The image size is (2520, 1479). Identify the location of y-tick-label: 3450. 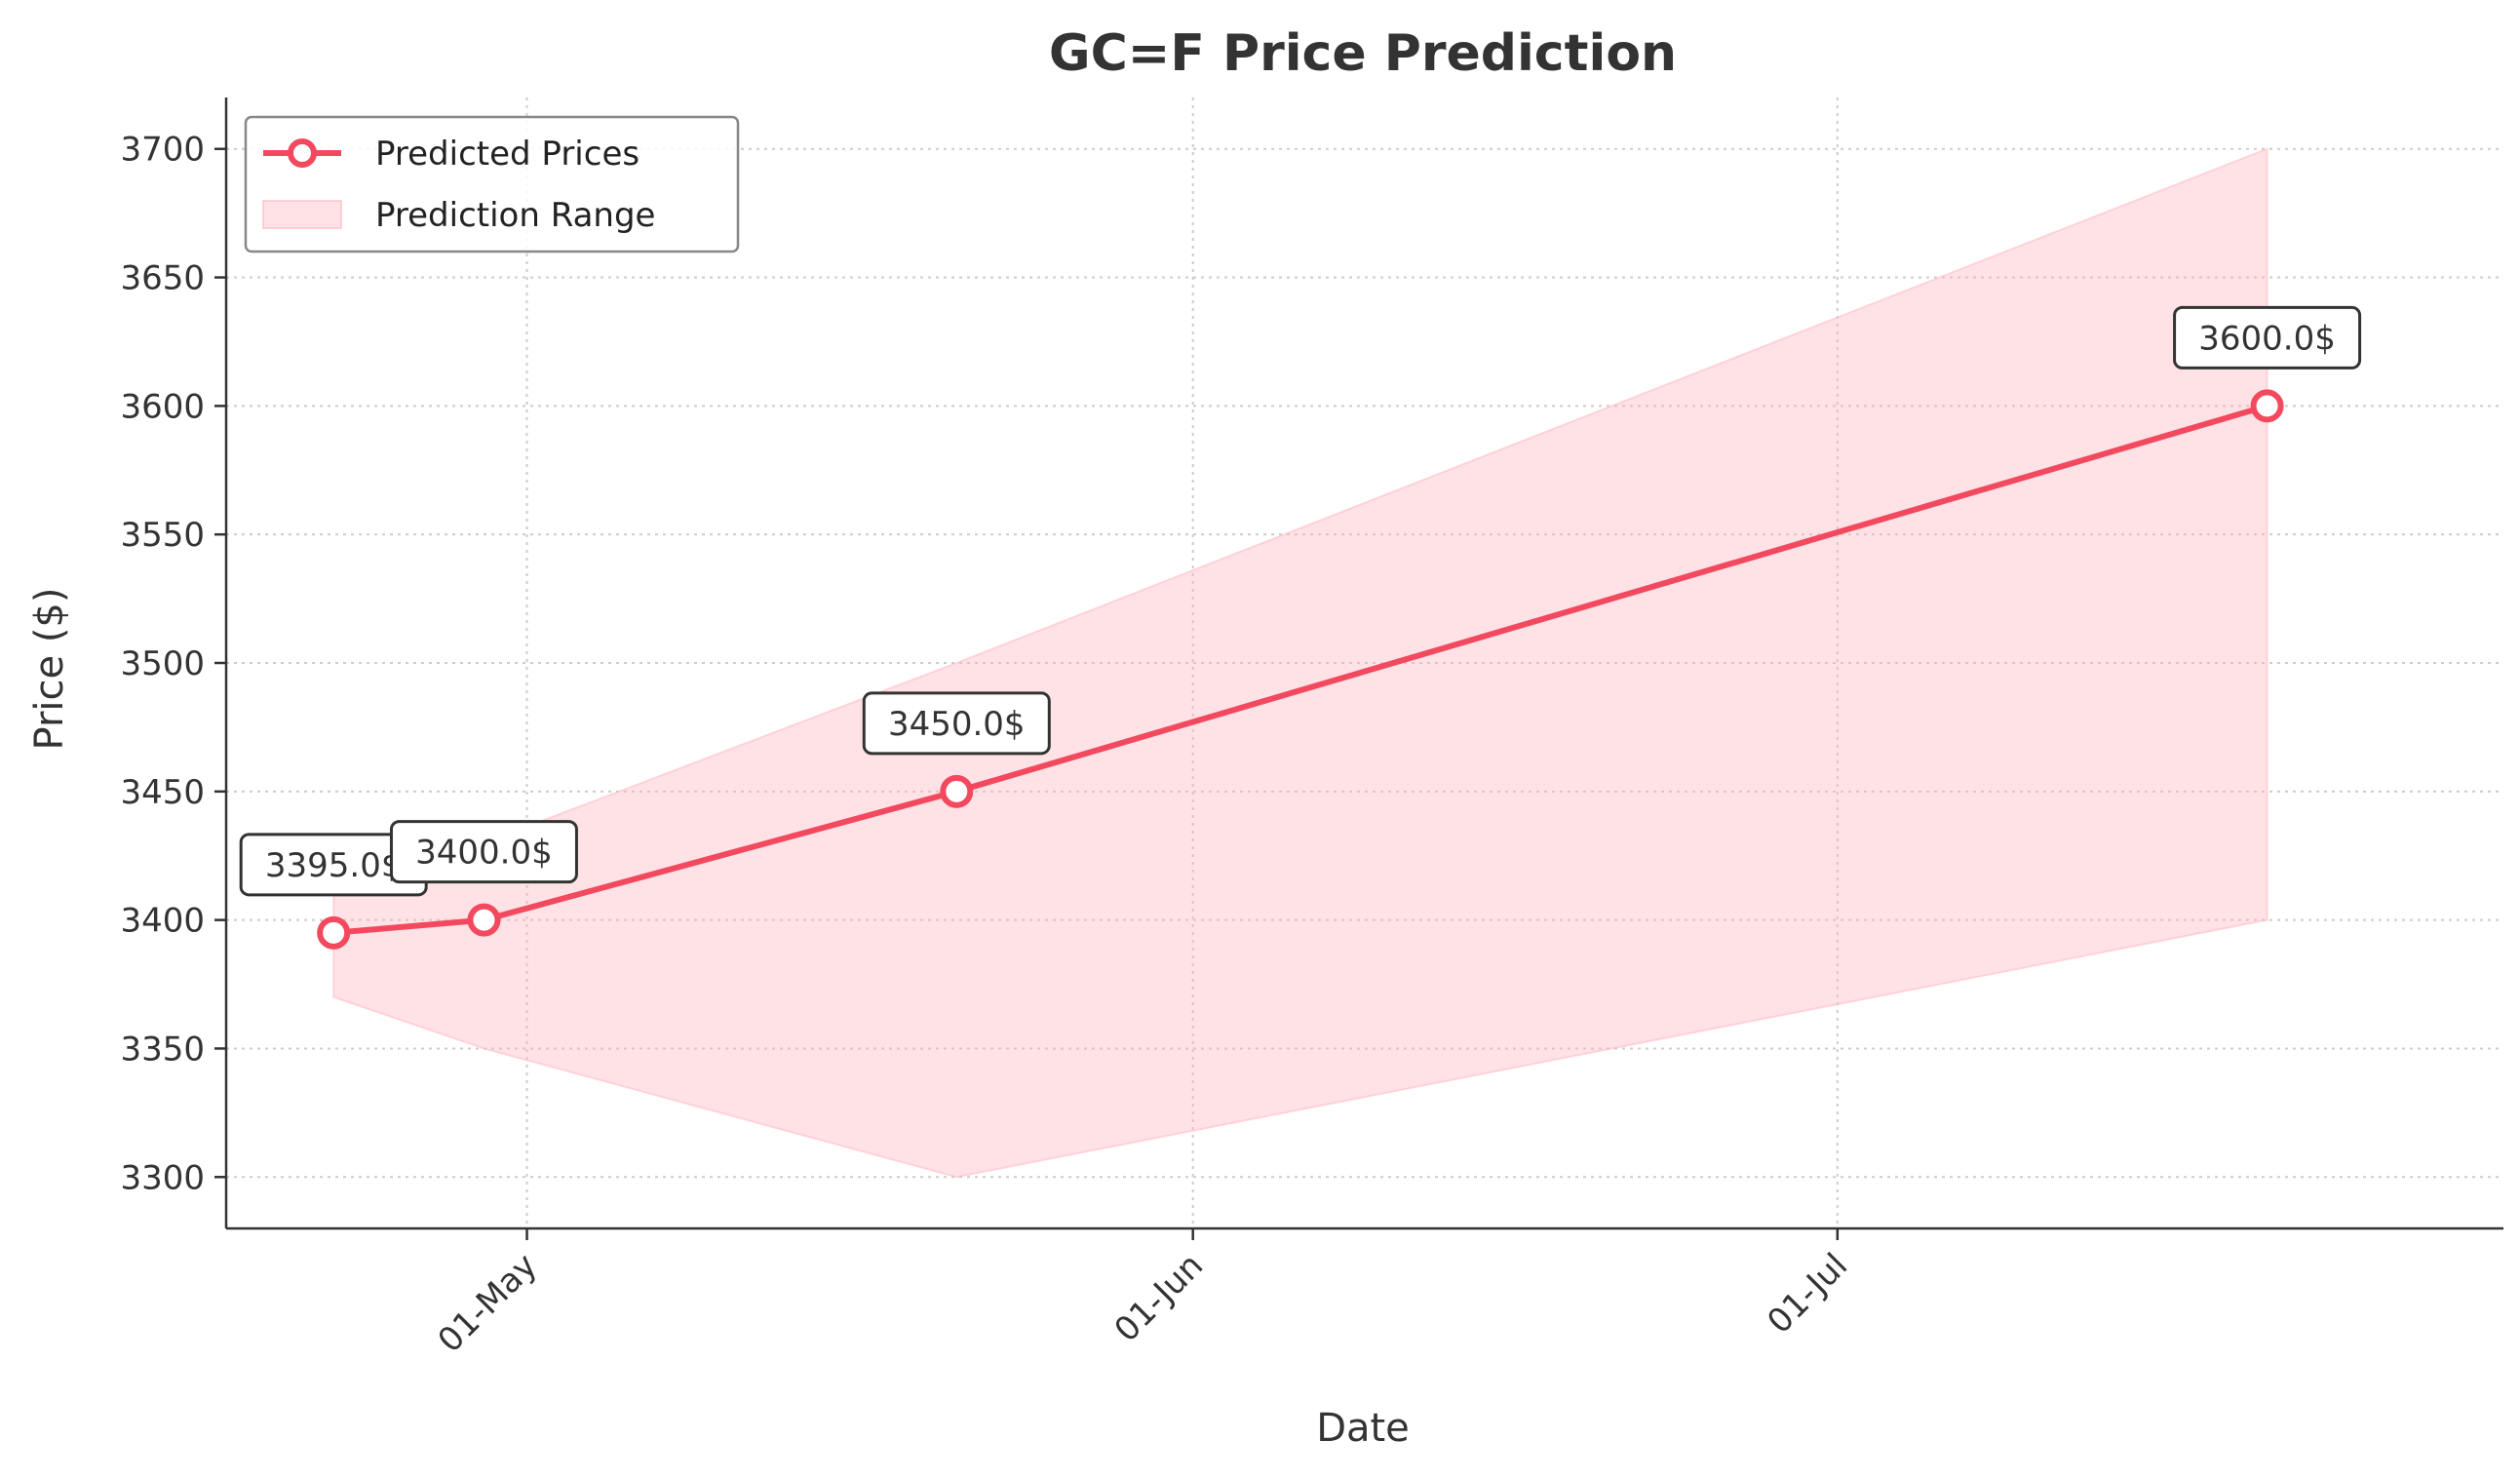
(162, 792).